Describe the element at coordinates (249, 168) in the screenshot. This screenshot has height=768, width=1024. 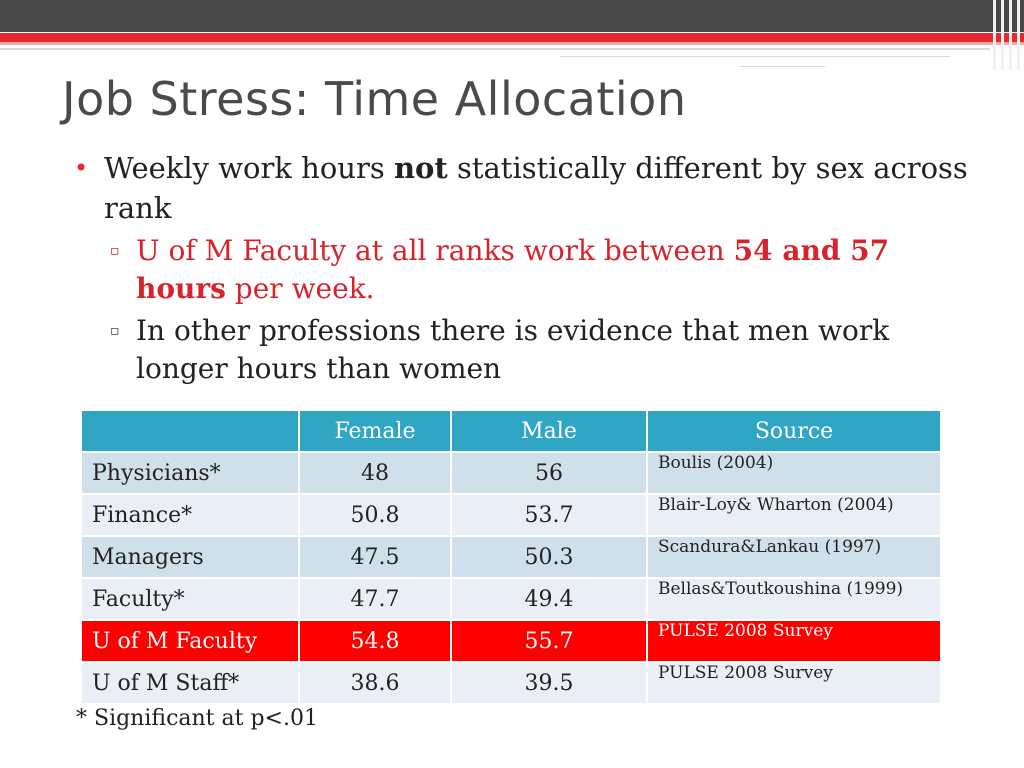
I see `bullet-text: Weekly work hours` at that location.